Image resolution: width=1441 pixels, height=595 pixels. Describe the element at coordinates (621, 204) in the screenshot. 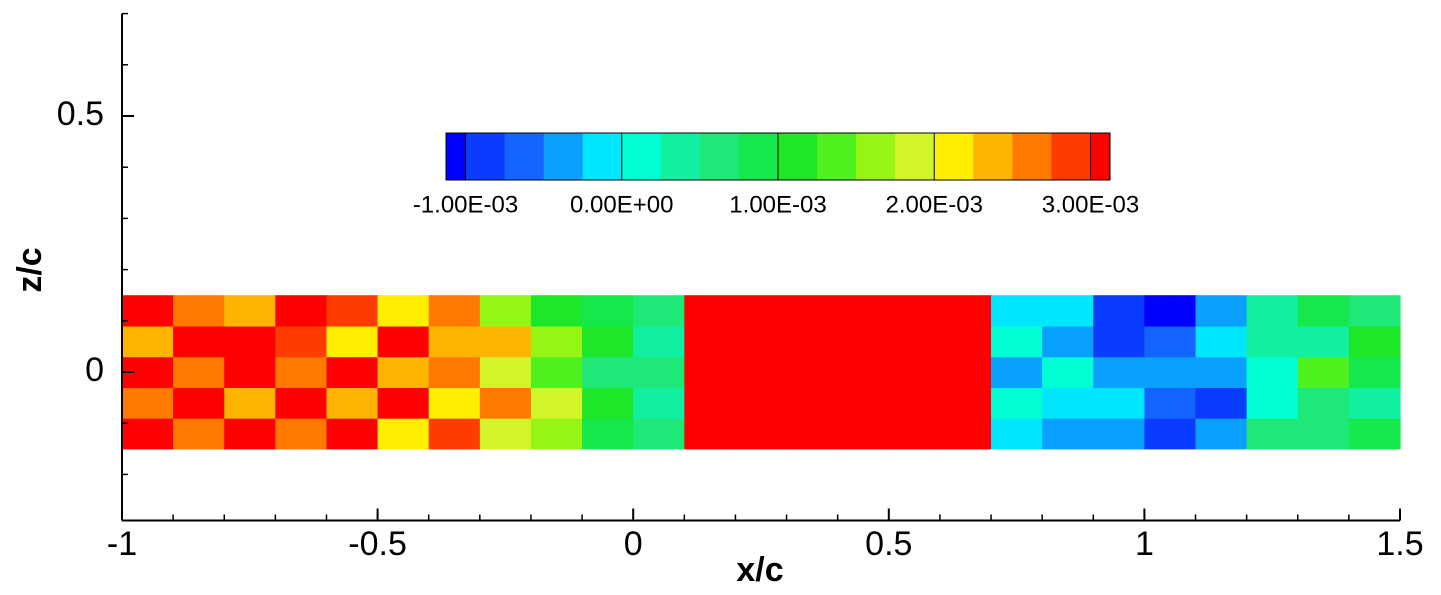

I see `colorbar-tick-label: 0.00E+00` at that location.